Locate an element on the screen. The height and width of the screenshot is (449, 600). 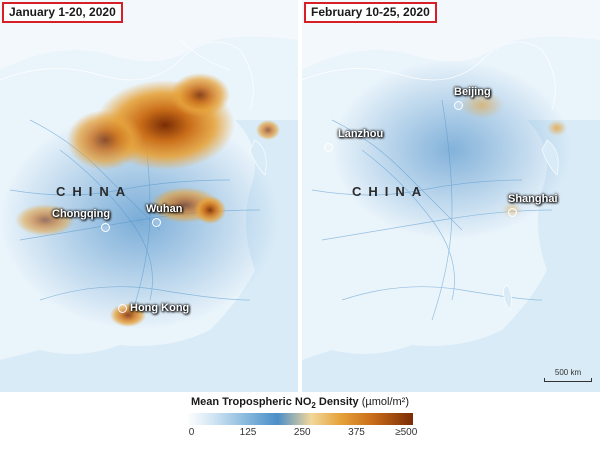
date-label: January 1-20, 2020 is located at coordinates (62, 12).